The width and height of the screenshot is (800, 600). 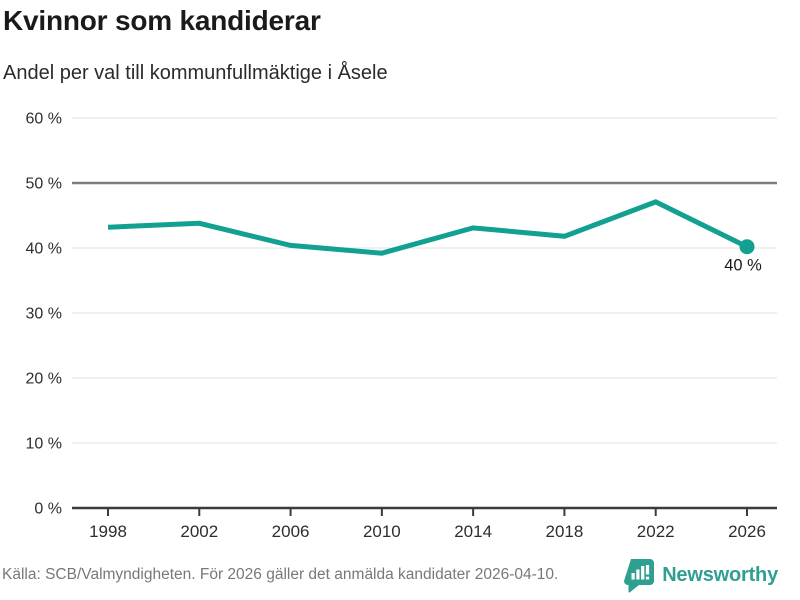 What do you see at coordinates (656, 531) in the screenshot?
I see `x-axis-tick-label: 2022` at bounding box center [656, 531].